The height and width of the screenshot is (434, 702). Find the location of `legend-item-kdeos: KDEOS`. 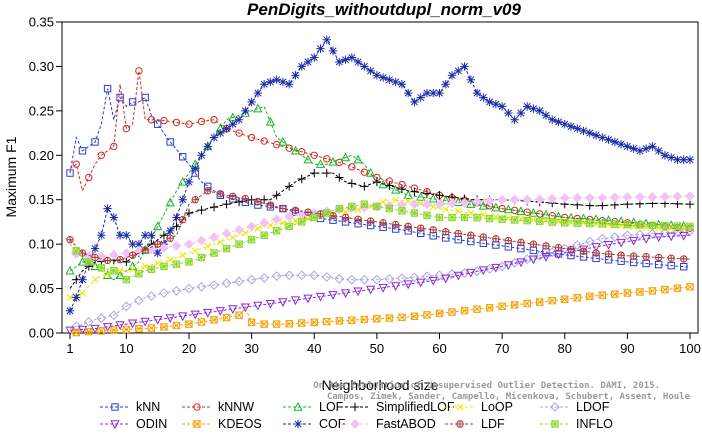

legend-item-kdeos: KDEOS is located at coordinates (222, 424).